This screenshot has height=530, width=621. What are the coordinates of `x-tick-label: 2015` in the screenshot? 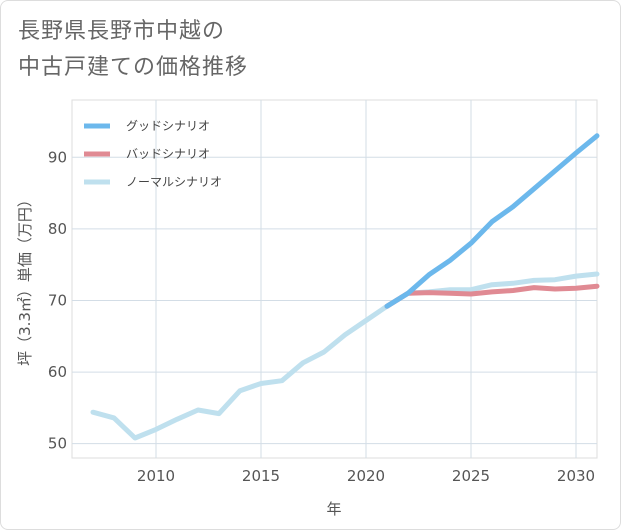 It's located at (261, 476).